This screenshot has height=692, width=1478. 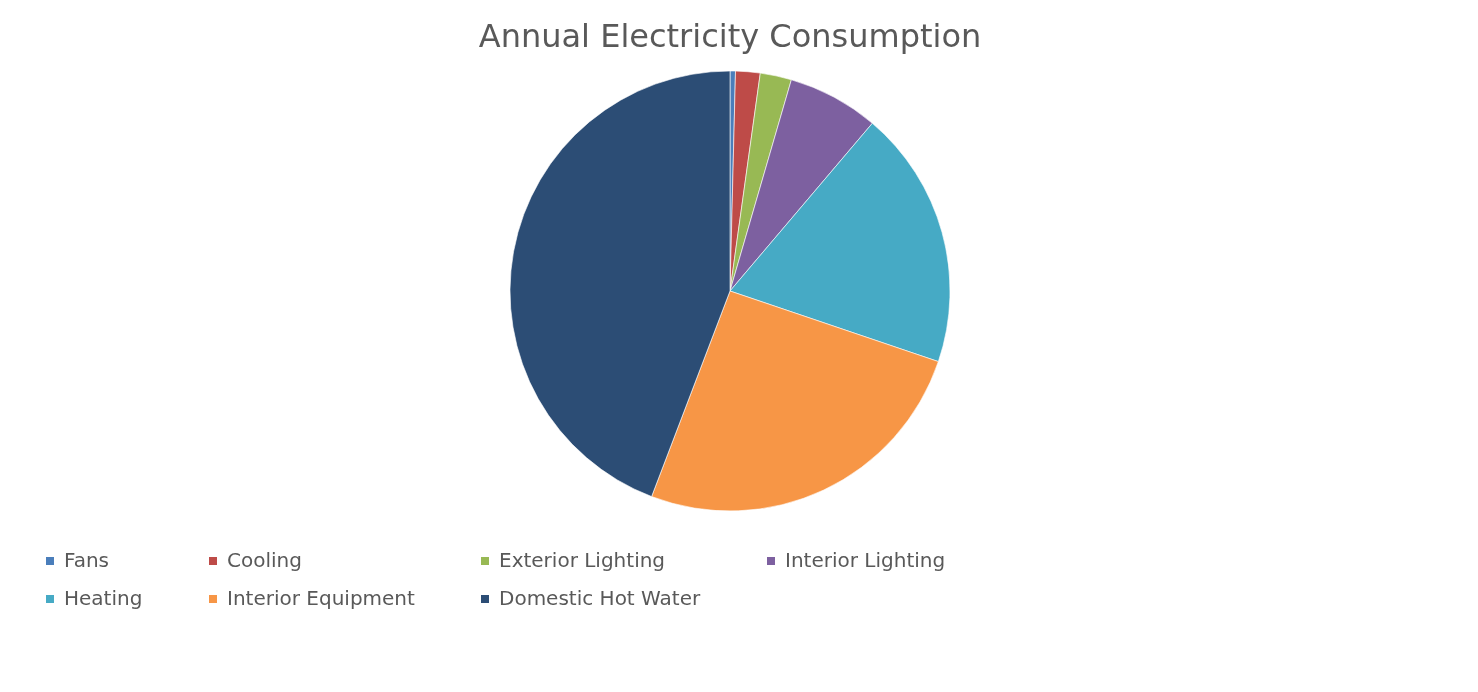 What do you see at coordinates (730, 35) in the screenshot?
I see `chart-title: Annual Electricity Consumption` at bounding box center [730, 35].